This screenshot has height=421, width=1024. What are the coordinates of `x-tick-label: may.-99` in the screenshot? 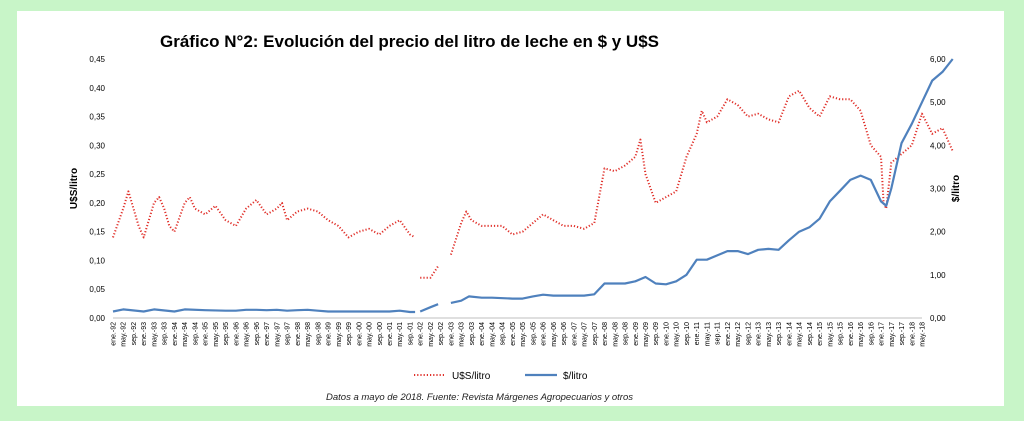 It's located at (339, 334).